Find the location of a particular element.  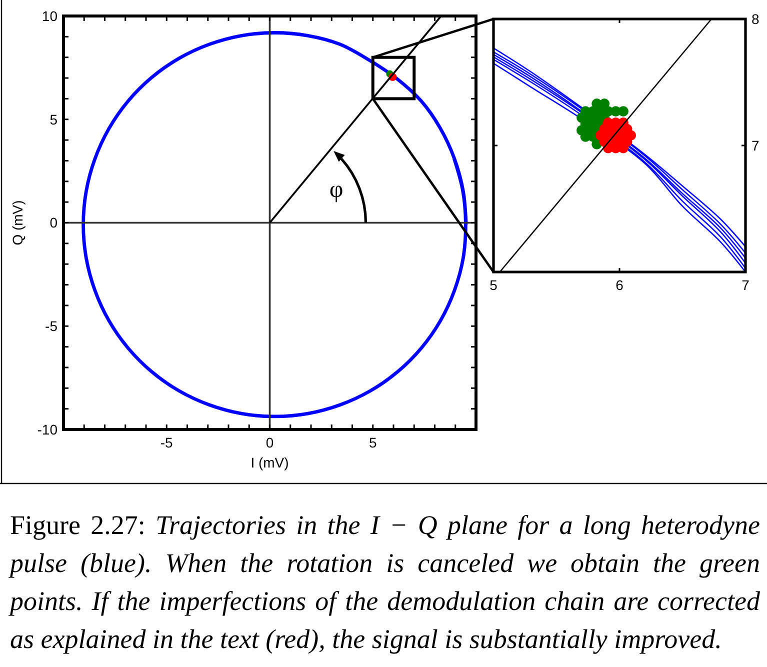

y-tick-label: 0 is located at coordinates (54, 222).